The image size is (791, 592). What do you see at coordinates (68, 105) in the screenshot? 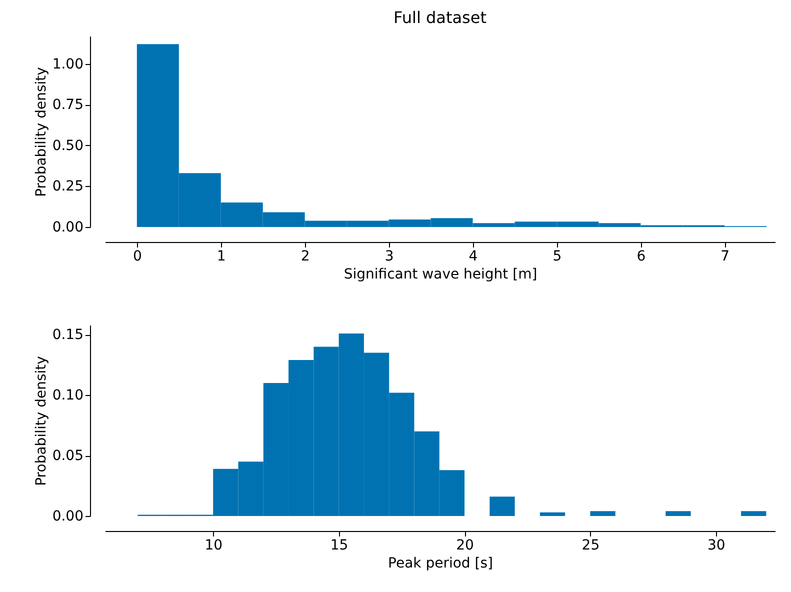
I see `y-tick-label: 0.75` at bounding box center [68, 105].